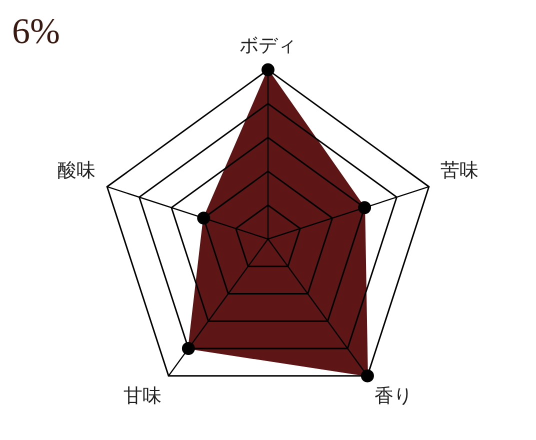 The width and height of the screenshot is (536, 440). What do you see at coordinates (36, 31) in the screenshot?
I see `text: 6%` at bounding box center [36, 31].